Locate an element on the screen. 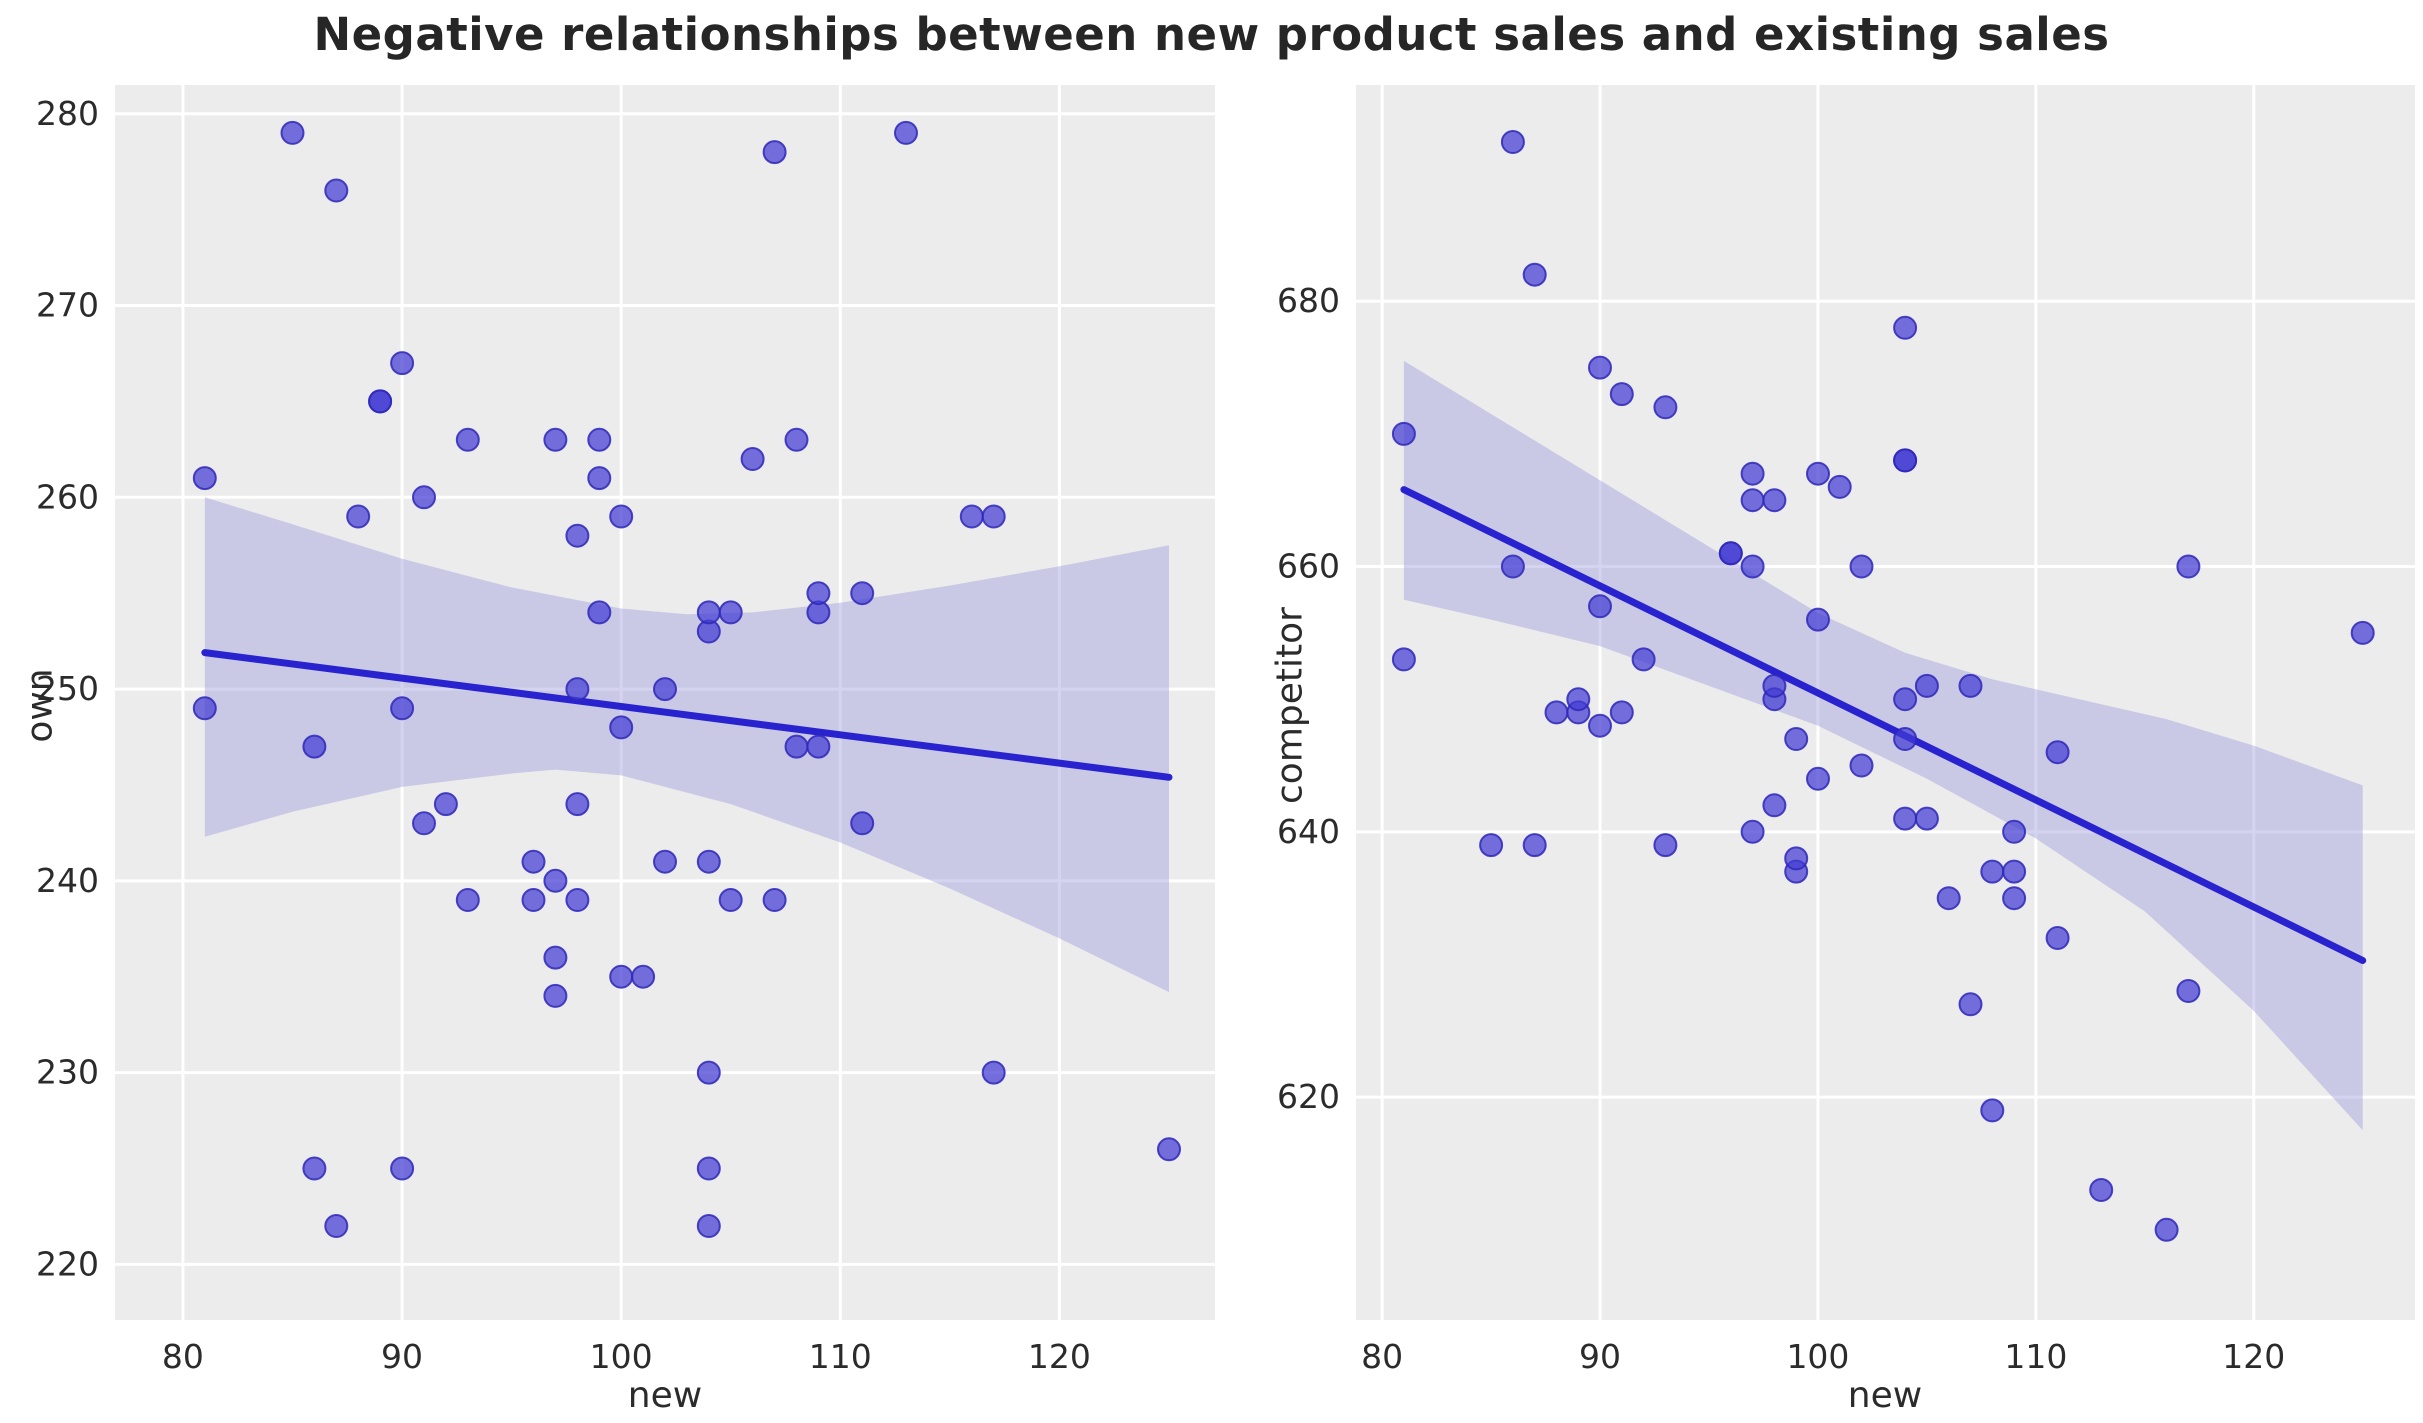 This screenshot has height=1423, width=2423. y-tick-label-own-280: 280 is located at coordinates (67, 113).